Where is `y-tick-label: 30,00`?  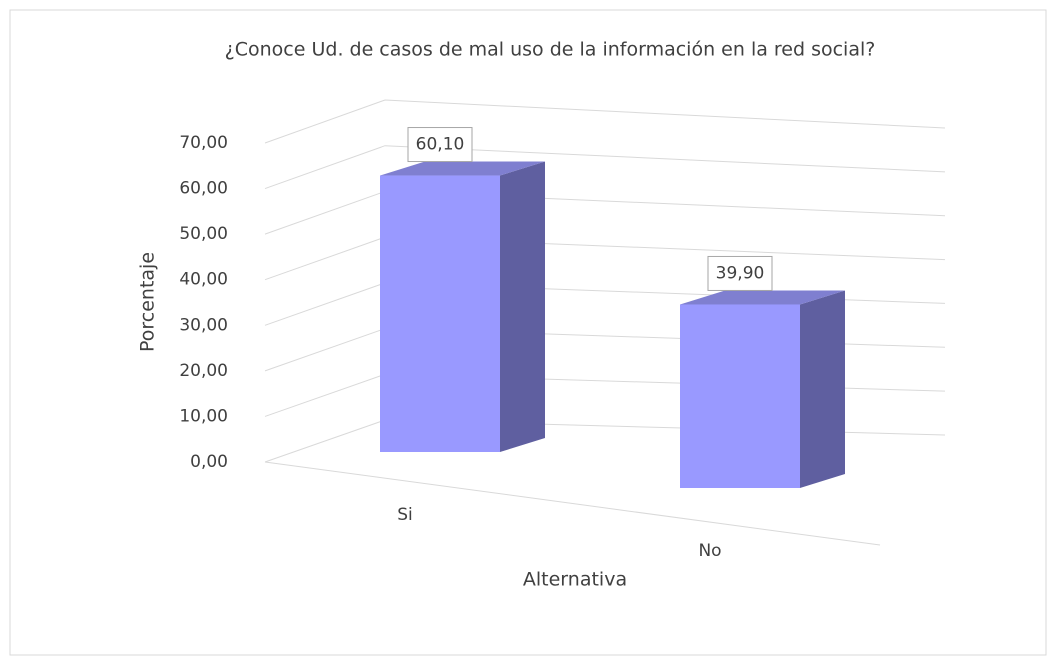
y-tick-label: 30,00 is located at coordinates (203, 325).